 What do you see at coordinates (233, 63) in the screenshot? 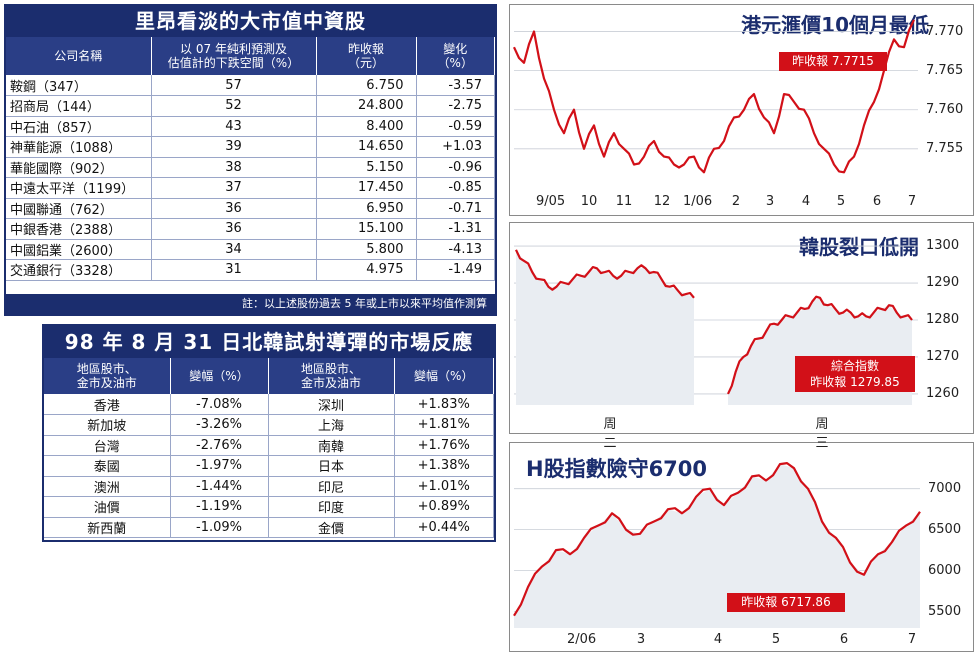
I see `table1-header-line: 估值計的下跌空間（%）` at bounding box center [233, 63].